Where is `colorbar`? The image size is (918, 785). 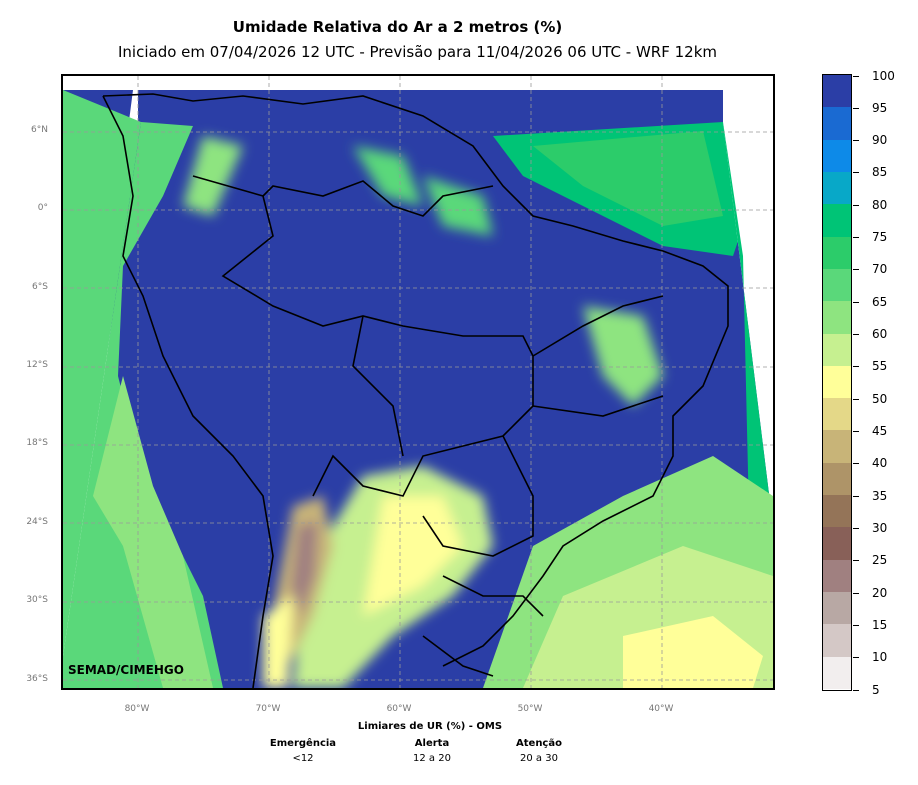
colorbar is located at coordinates (837, 382).